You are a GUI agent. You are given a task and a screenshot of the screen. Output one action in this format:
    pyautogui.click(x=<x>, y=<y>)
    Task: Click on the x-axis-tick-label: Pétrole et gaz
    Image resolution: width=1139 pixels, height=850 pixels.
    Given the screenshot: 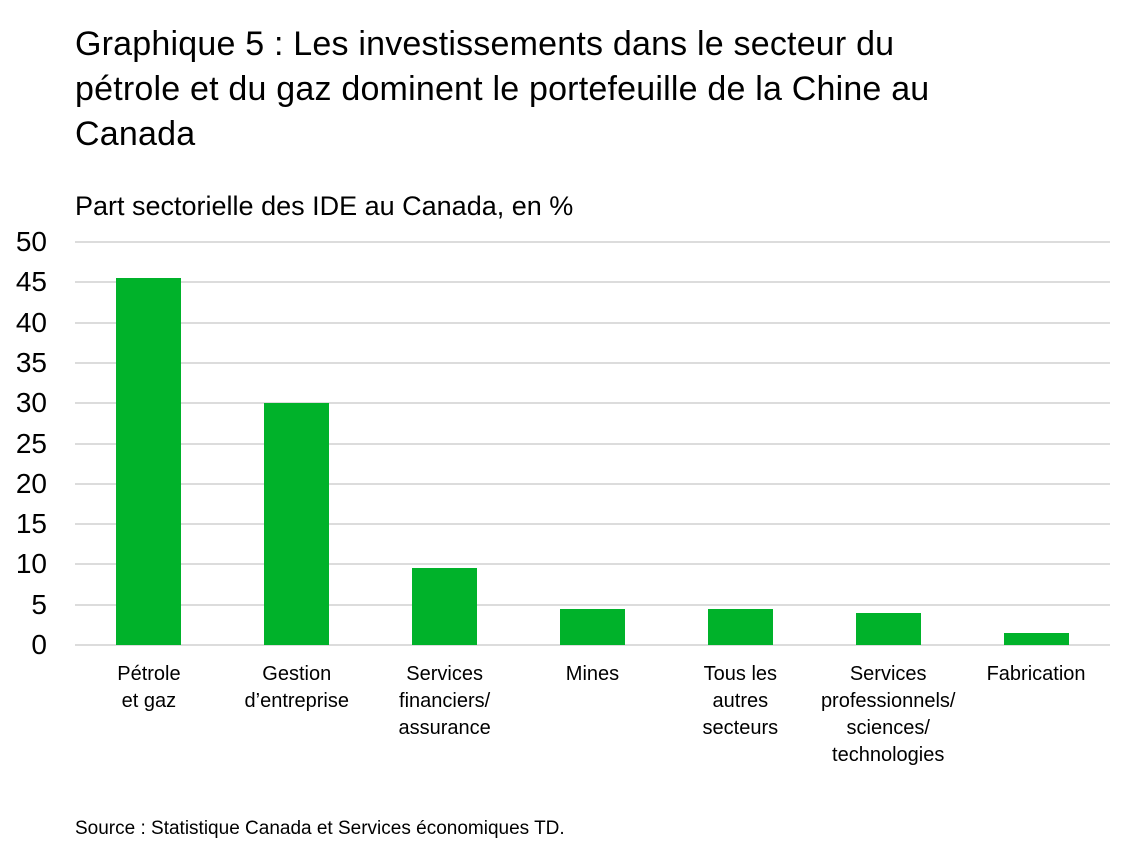 What is the action you would take?
    pyautogui.click(x=149, y=687)
    